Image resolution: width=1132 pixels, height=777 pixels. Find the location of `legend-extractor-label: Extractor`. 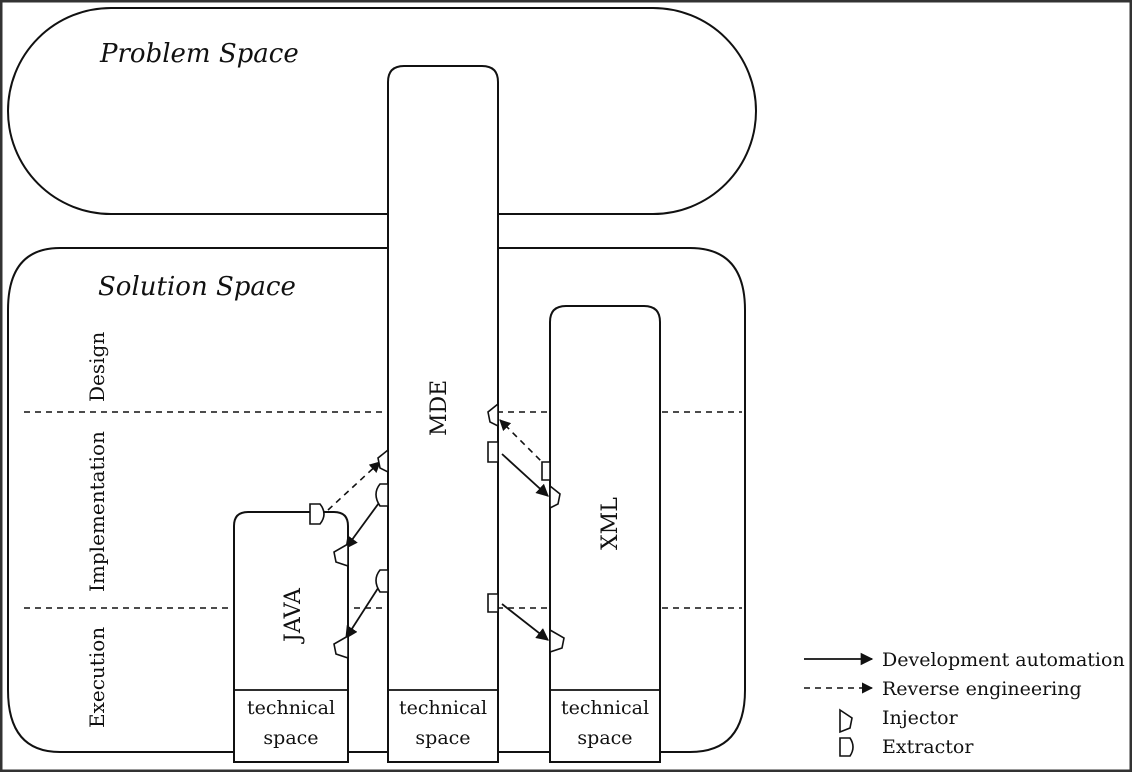

legend-extractor-label: Extractor is located at coordinates (928, 747).